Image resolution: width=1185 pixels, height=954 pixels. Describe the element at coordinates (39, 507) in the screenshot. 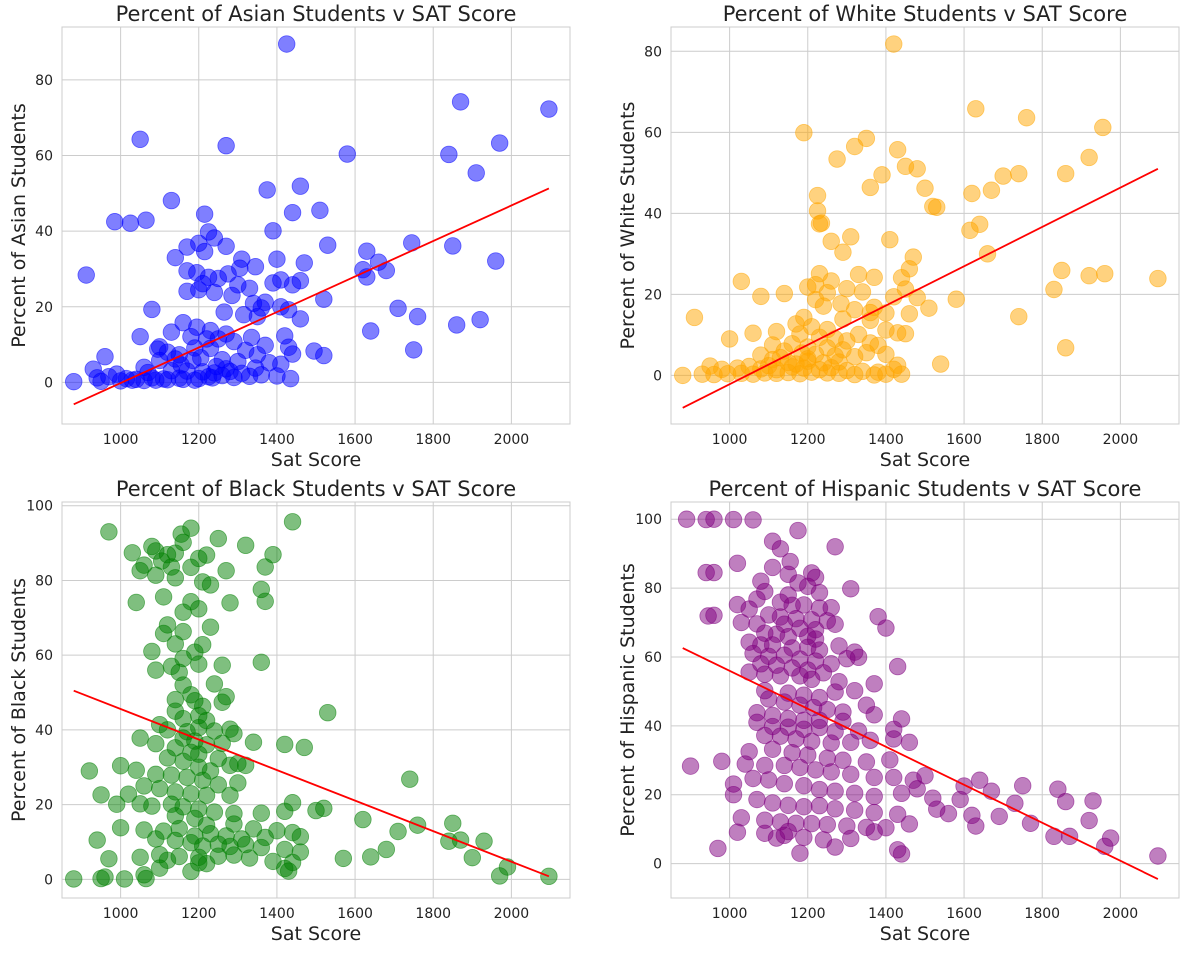

I see `y-tick-label: 100` at that location.